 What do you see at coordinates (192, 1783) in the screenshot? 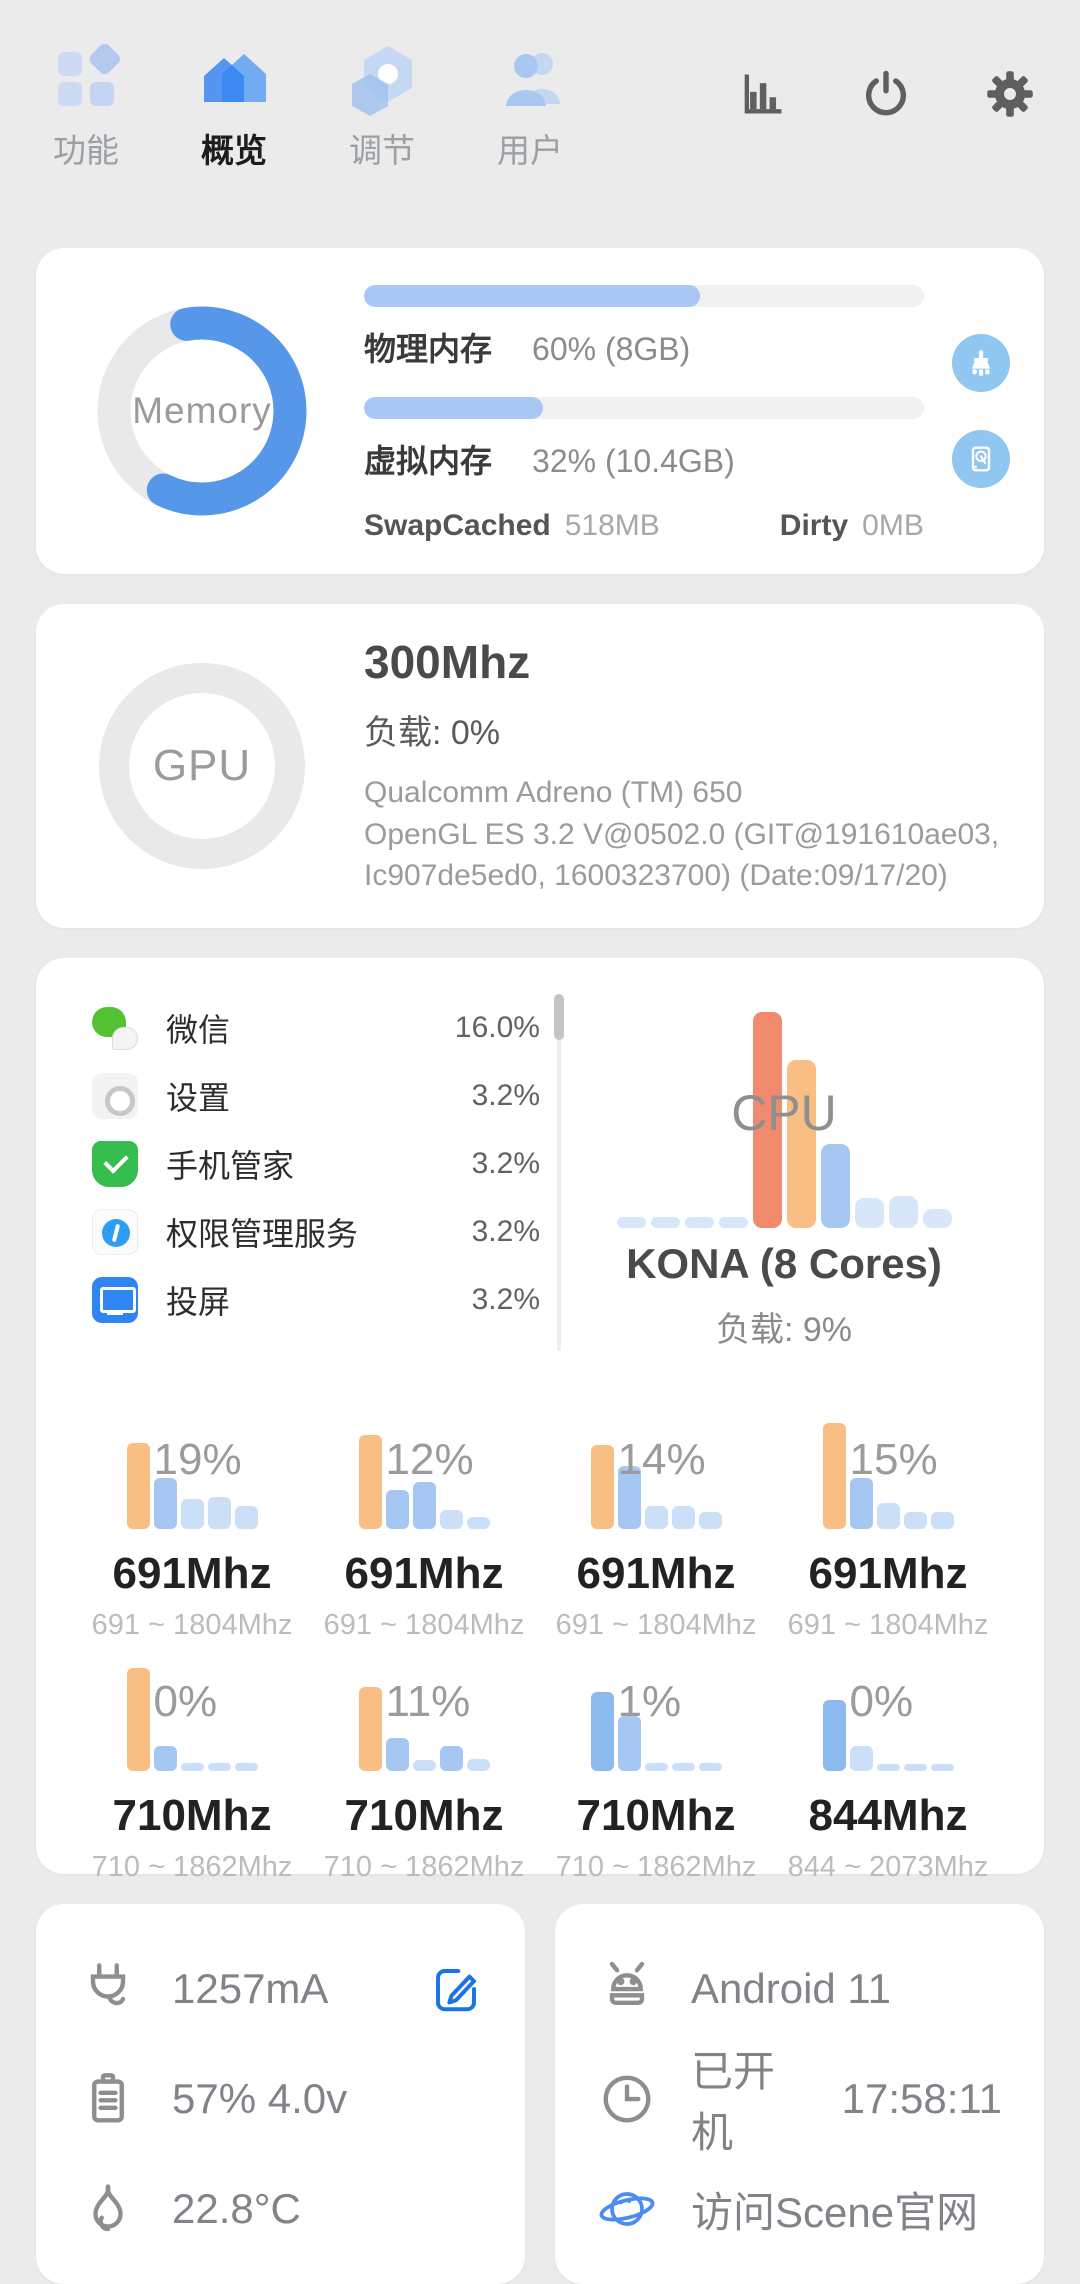
I see `cpu-core: 0% 710Mhz 710 ~ 1862Mhz` at bounding box center [192, 1783].